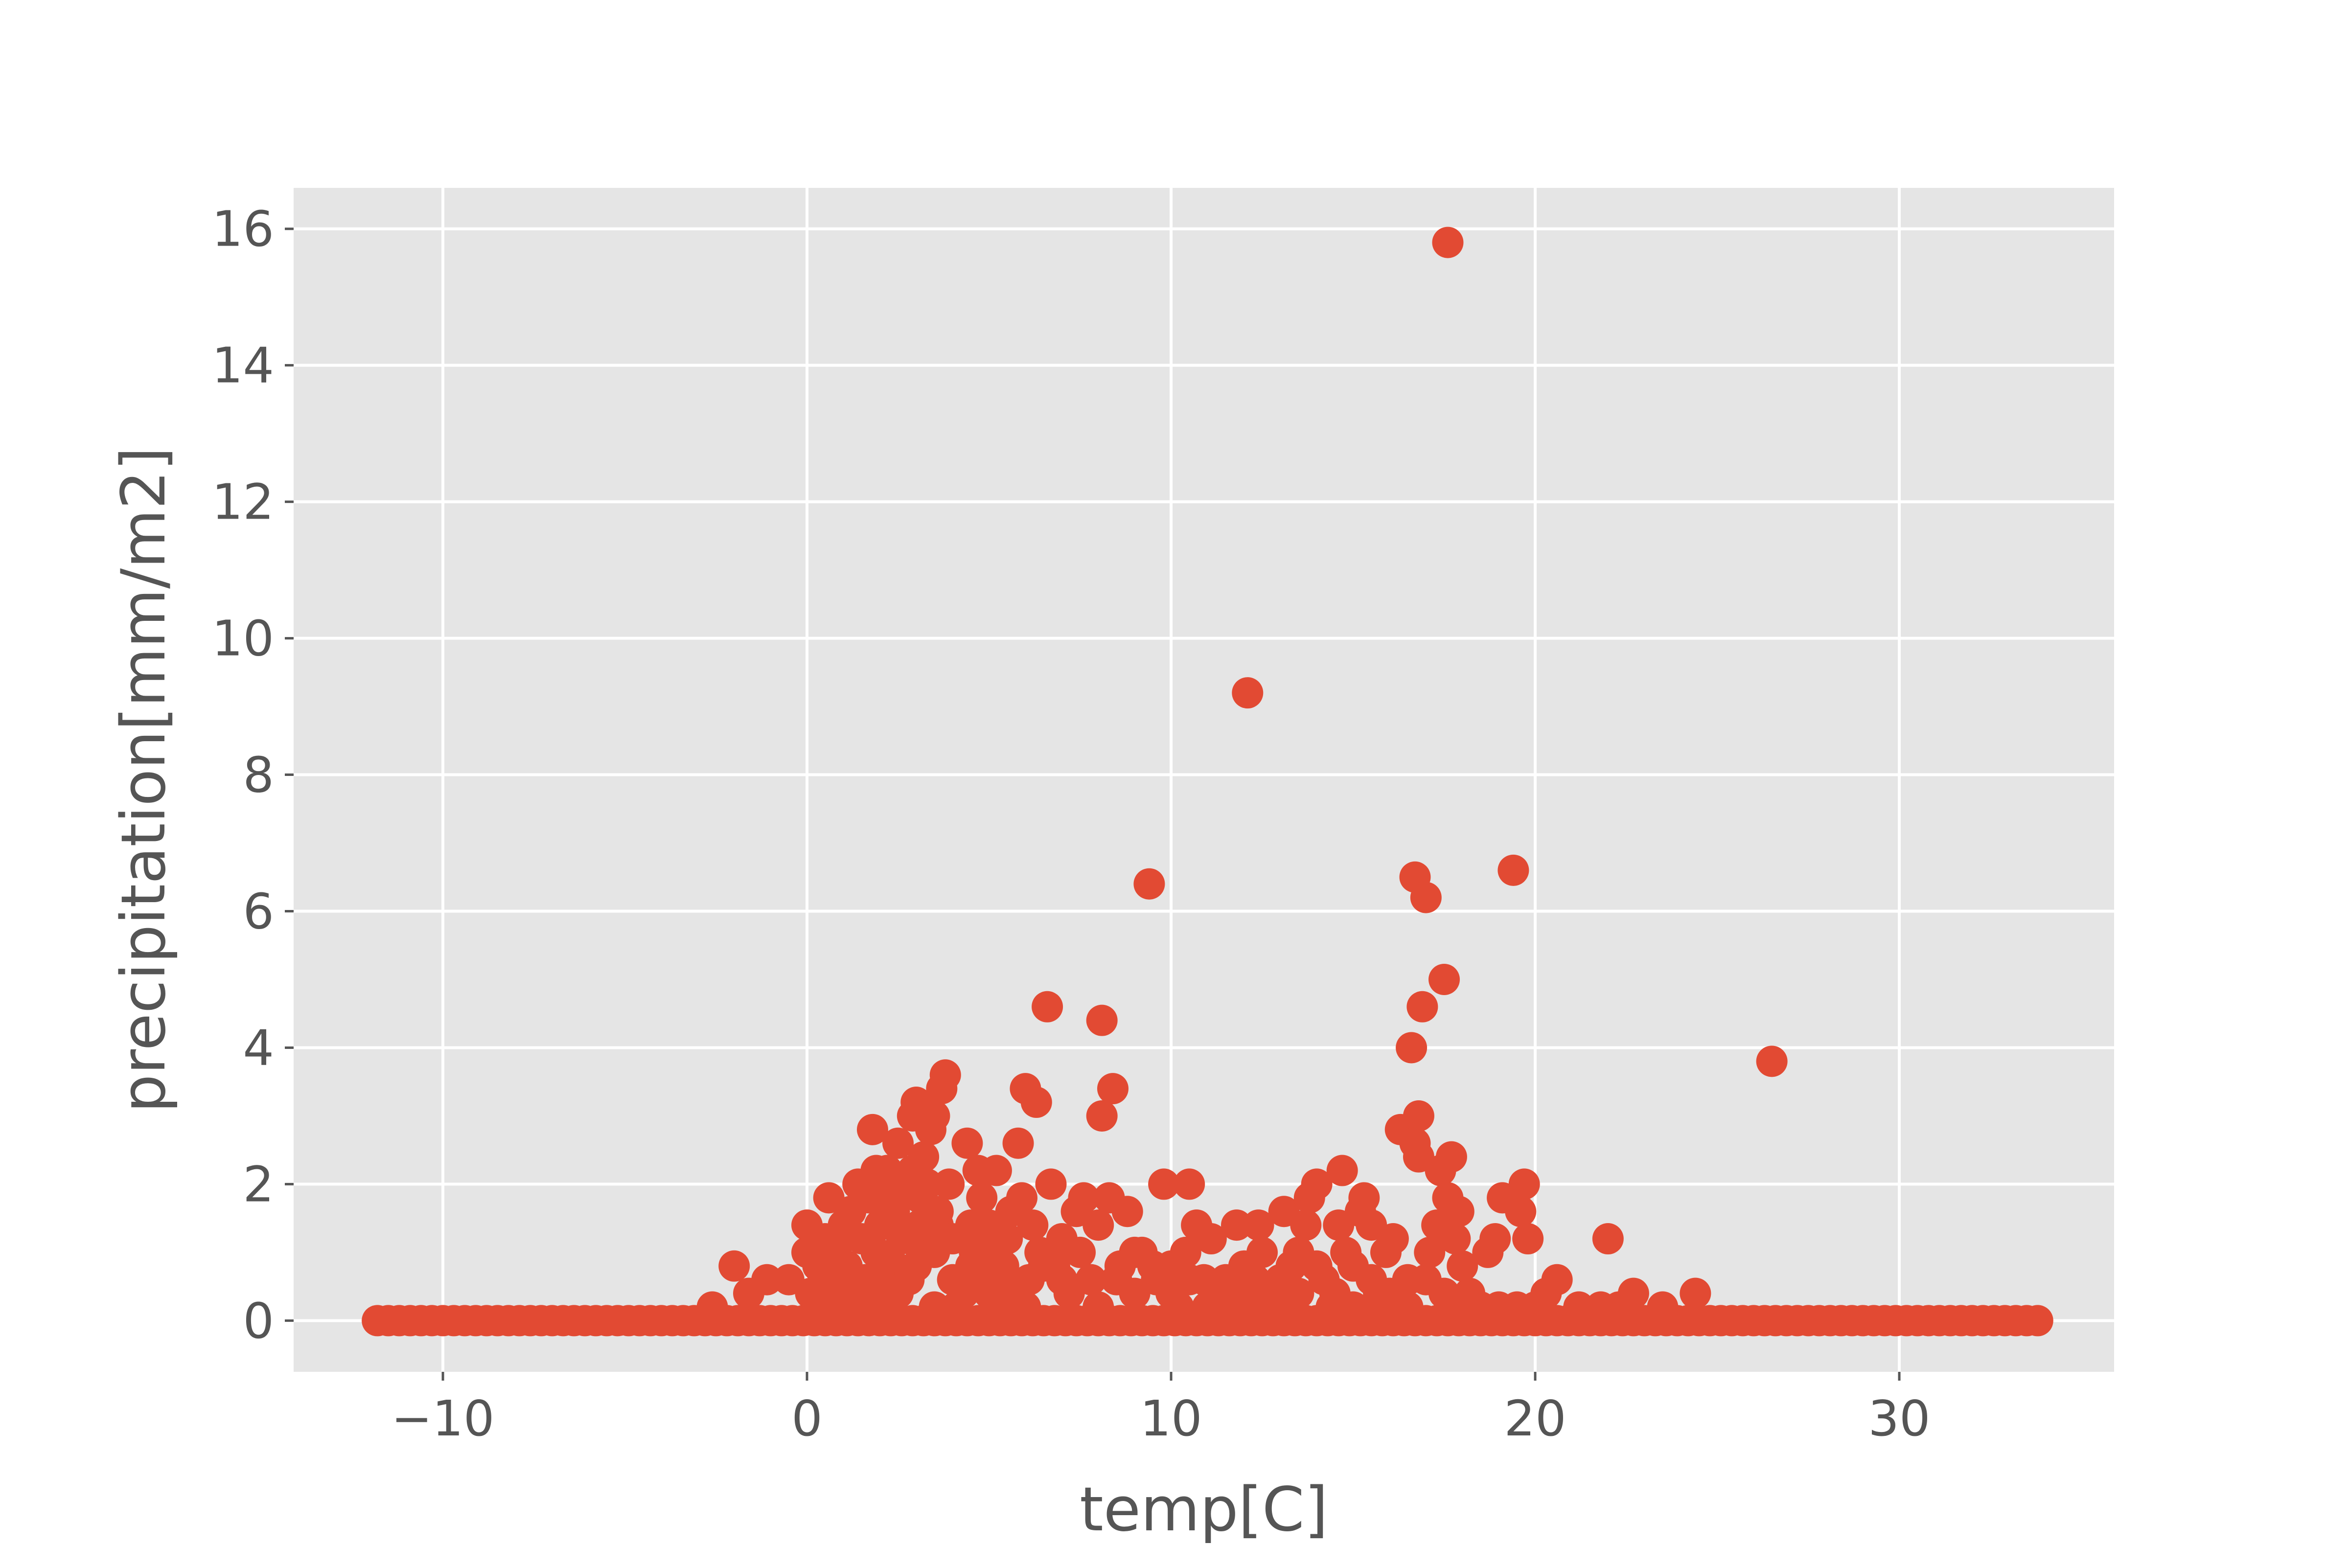 The height and width of the screenshot is (1568, 2349). Describe the element at coordinates (243, 639) in the screenshot. I see `y-tick-label: 10` at that location.